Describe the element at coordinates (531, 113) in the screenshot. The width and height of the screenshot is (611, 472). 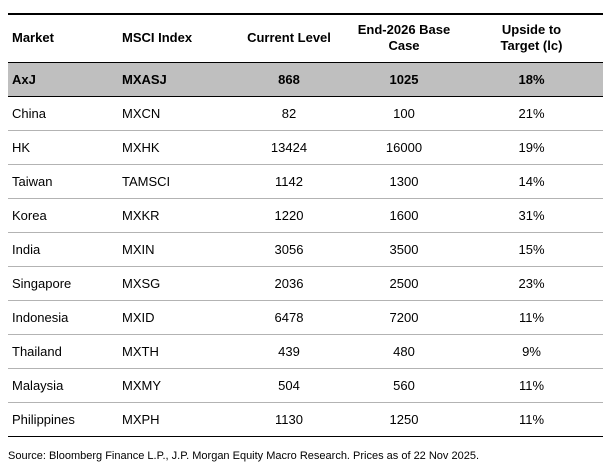
I see `cell-upside: 21%` at that location.